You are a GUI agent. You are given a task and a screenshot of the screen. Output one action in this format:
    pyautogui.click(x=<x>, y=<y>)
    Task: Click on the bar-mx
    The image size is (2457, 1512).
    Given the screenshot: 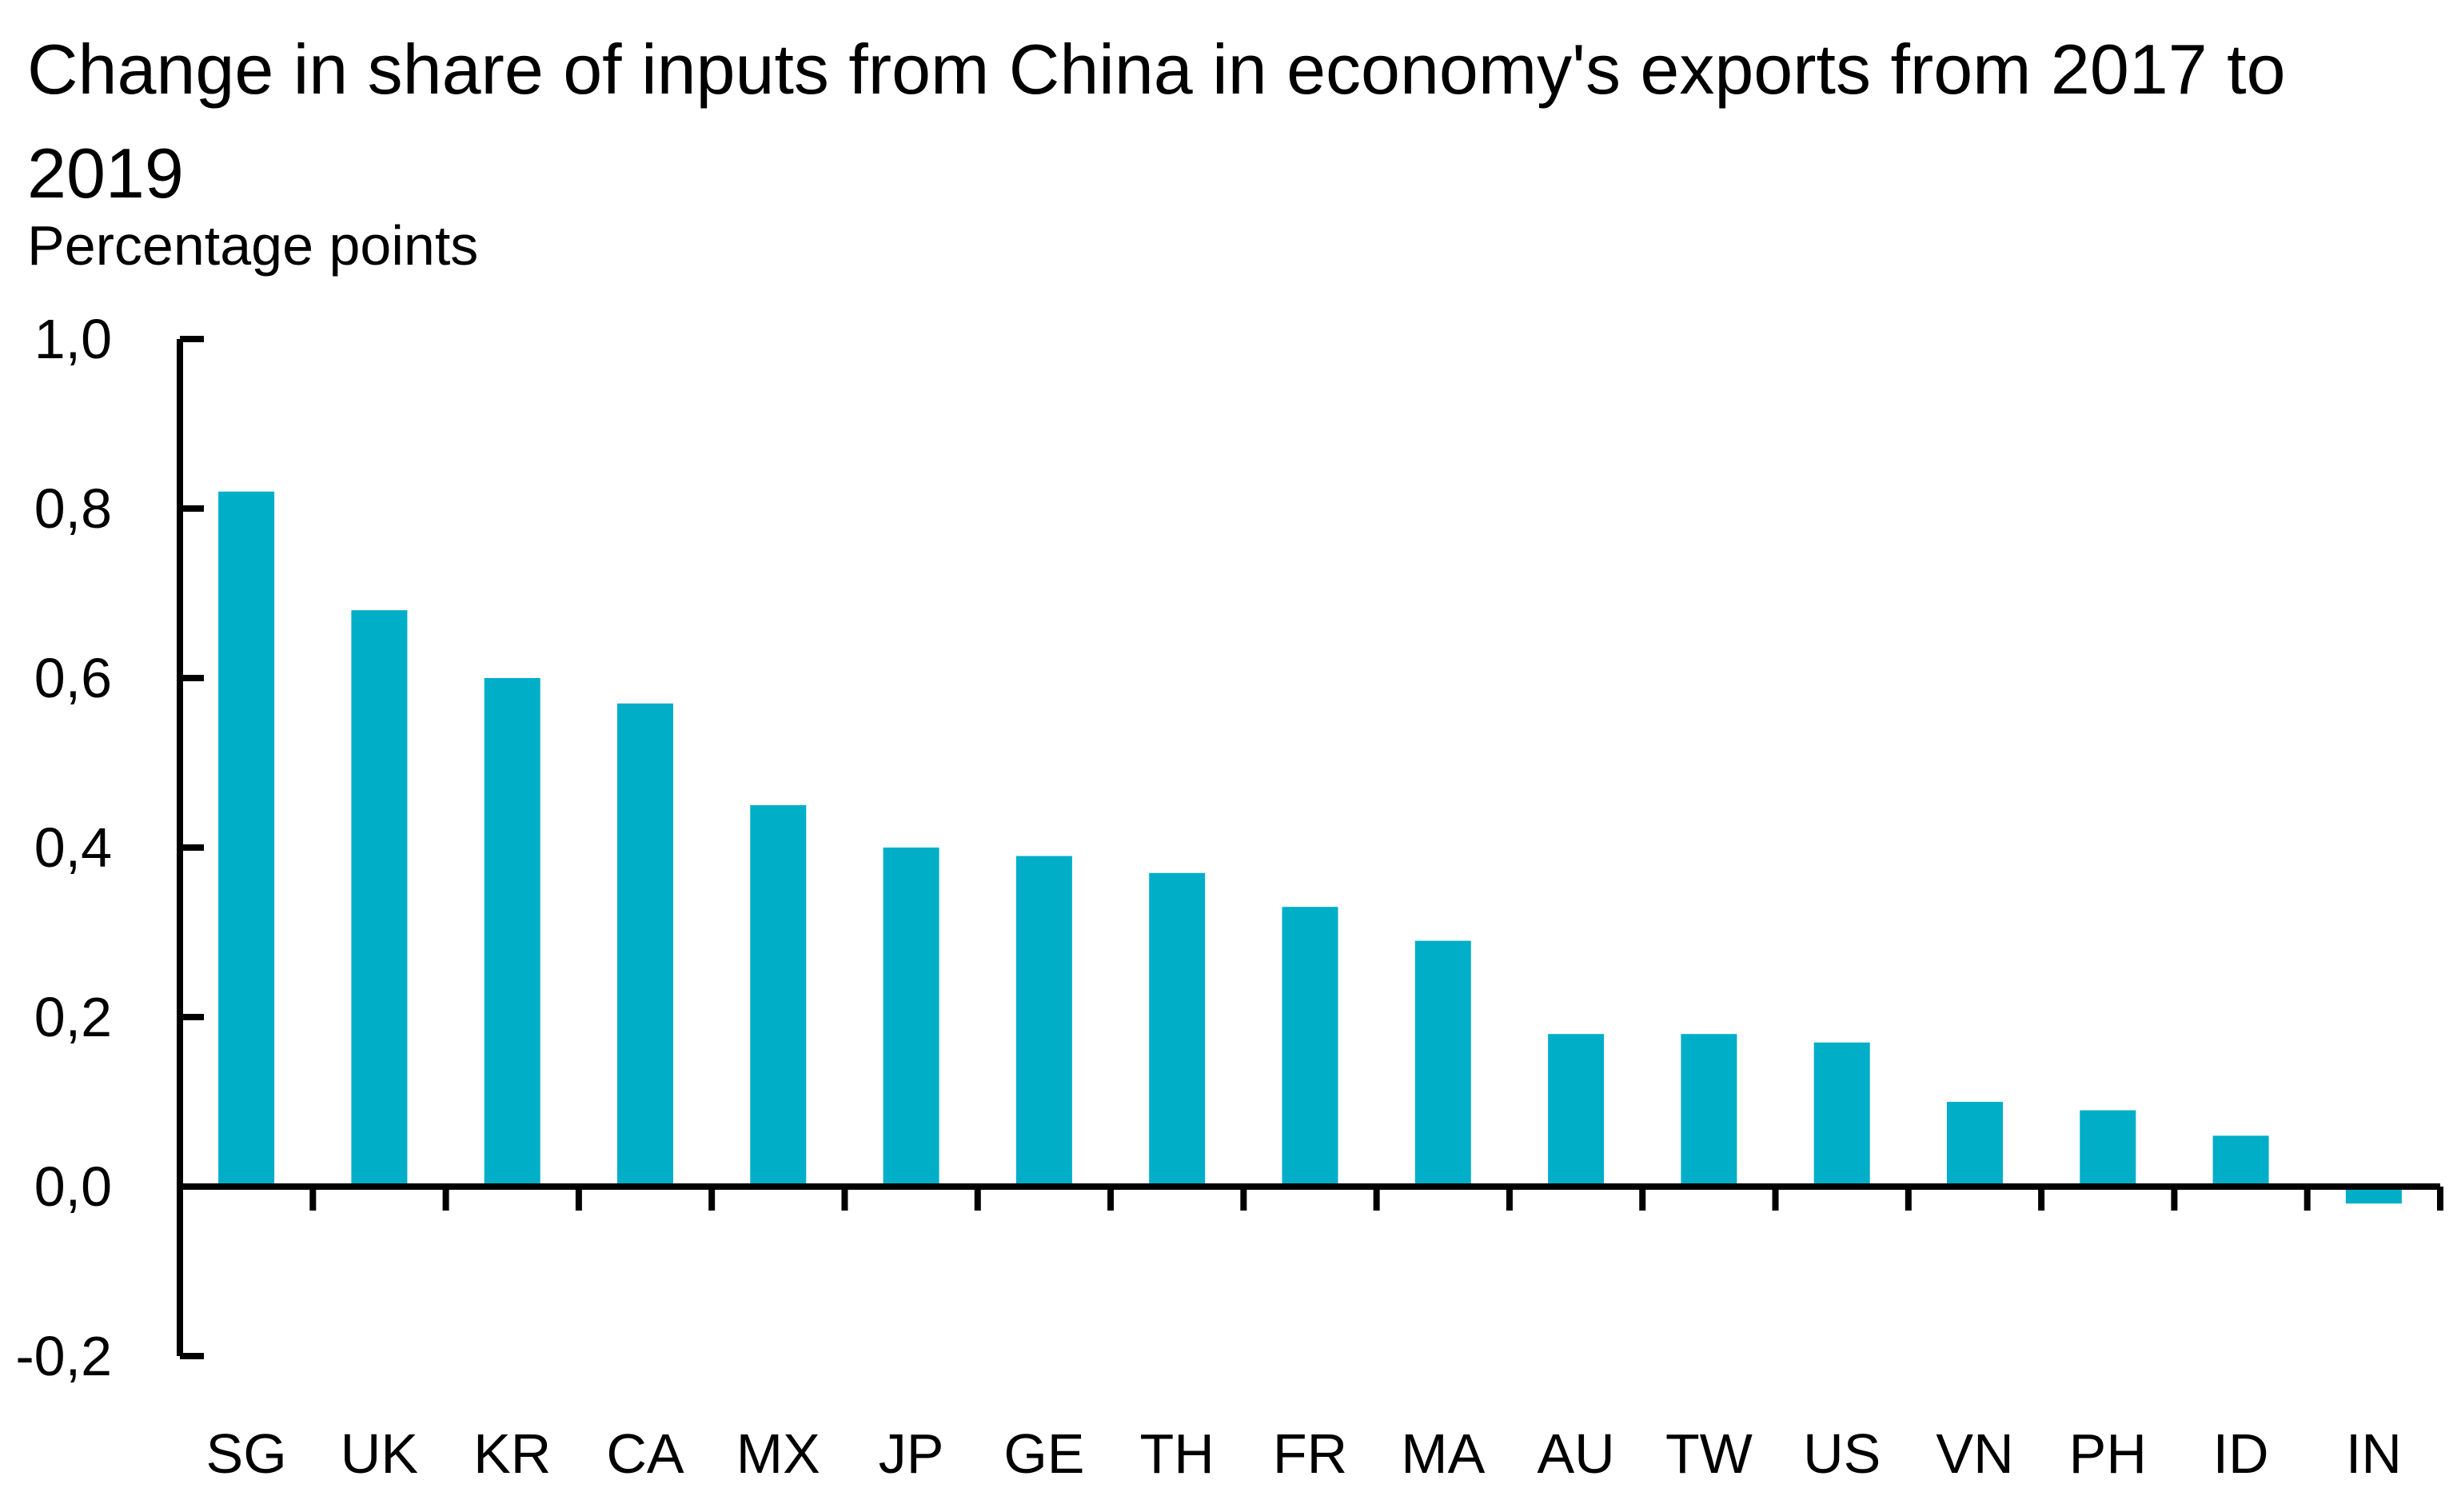 What is the action you would take?
    pyautogui.click(x=778, y=996)
    